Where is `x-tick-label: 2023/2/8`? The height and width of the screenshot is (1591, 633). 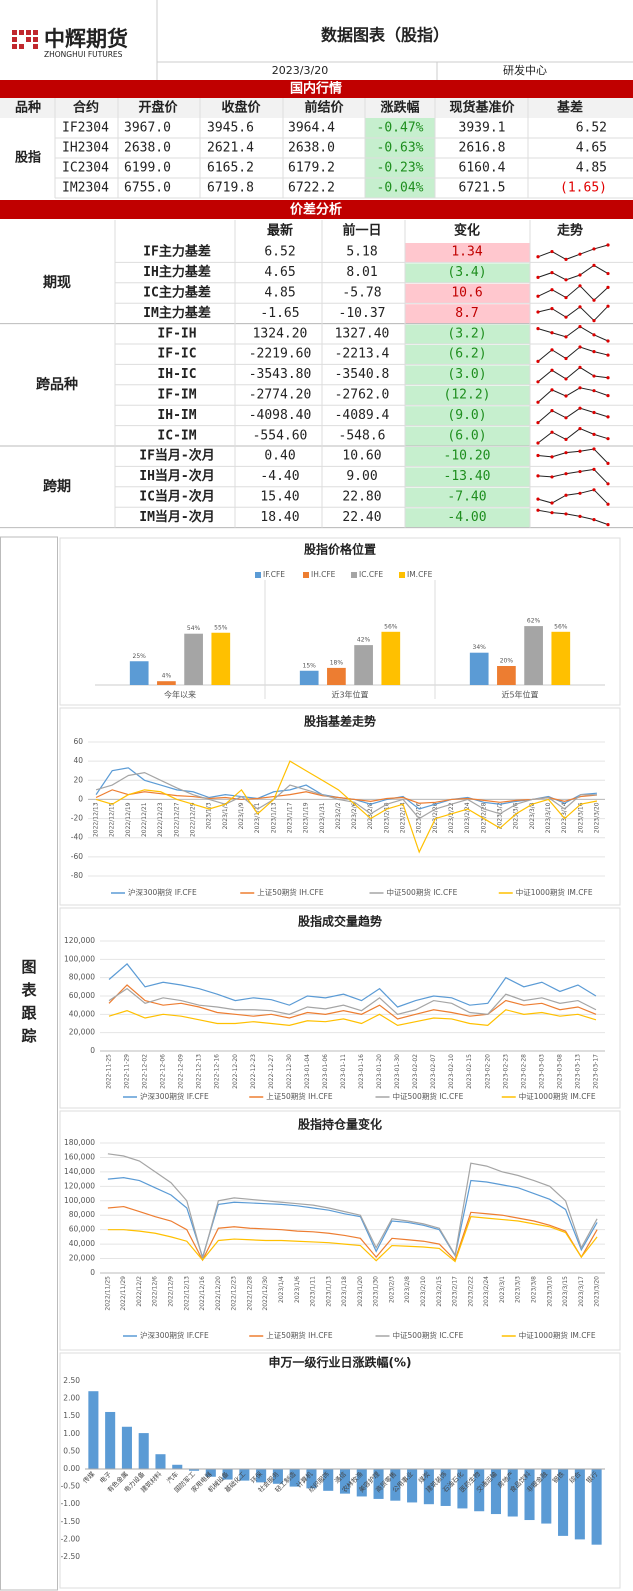
x-tick-label: 2023/2/8 is located at coordinates (407, 1289).